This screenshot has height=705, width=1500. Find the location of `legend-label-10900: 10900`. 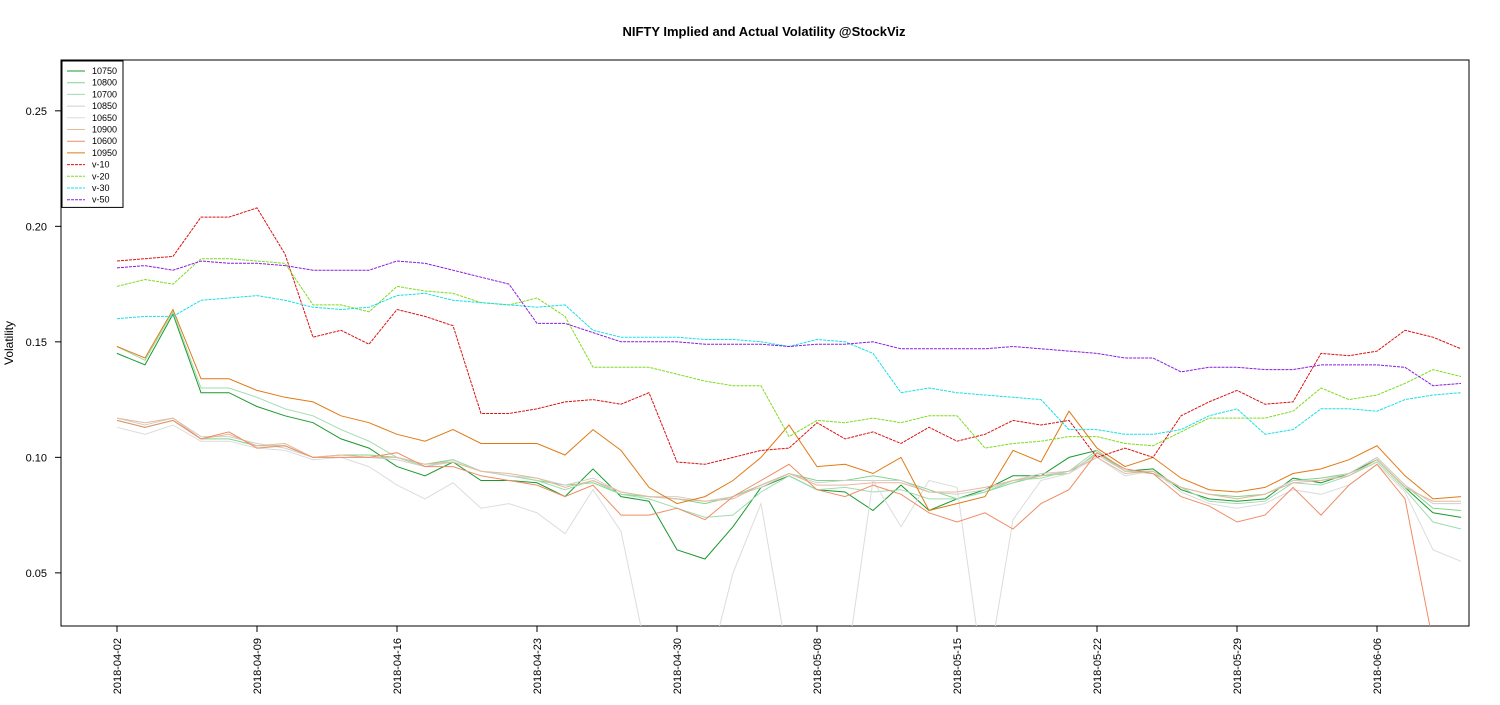

legend-label-10900: 10900 is located at coordinates (104, 130).